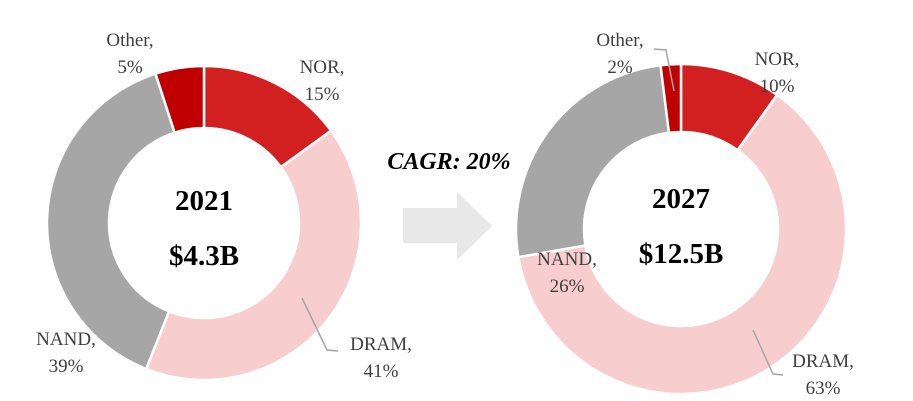 The image size is (913, 401). Describe the element at coordinates (777, 73) in the screenshot. I see `right-nor-label: NOR, 10%` at that location.